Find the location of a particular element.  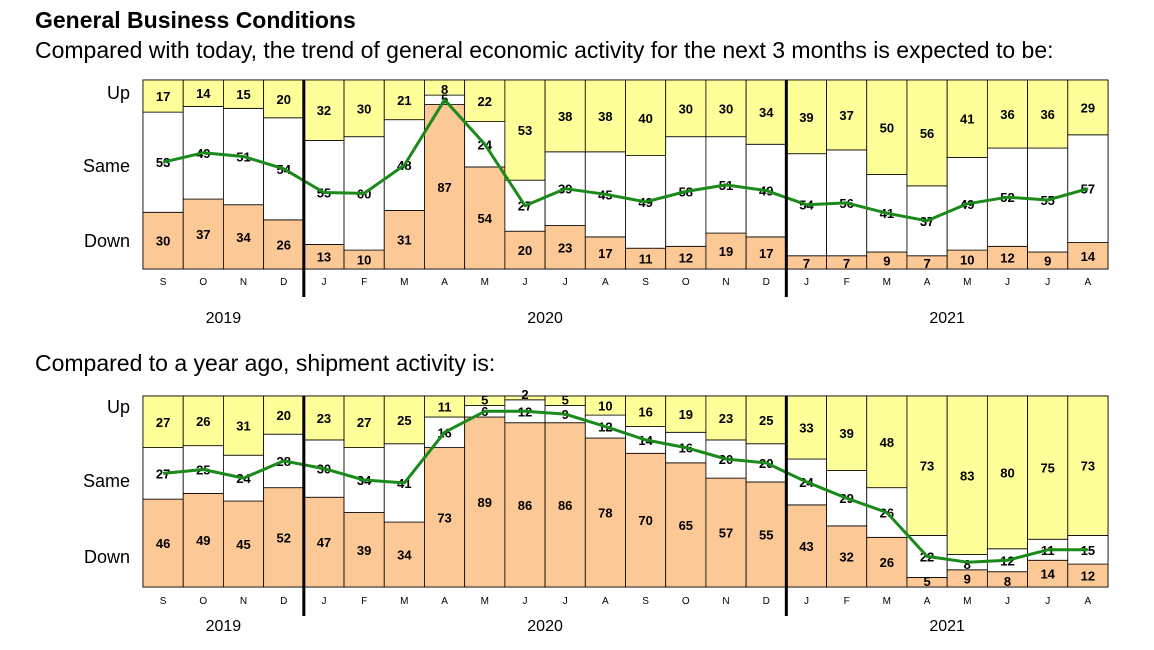

chart-2-month-label: S is located at coordinates (645, 601).